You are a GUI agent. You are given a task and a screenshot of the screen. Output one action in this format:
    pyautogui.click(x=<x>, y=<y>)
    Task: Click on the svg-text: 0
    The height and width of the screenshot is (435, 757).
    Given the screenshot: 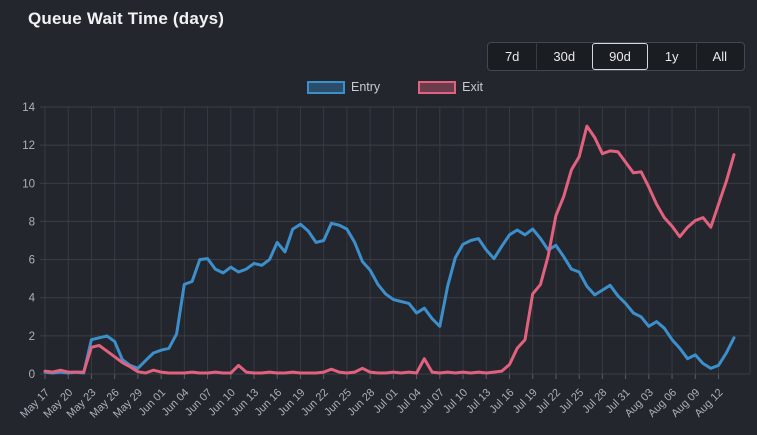 What is the action you would take?
    pyautogui.click(x=32, y=375)
    